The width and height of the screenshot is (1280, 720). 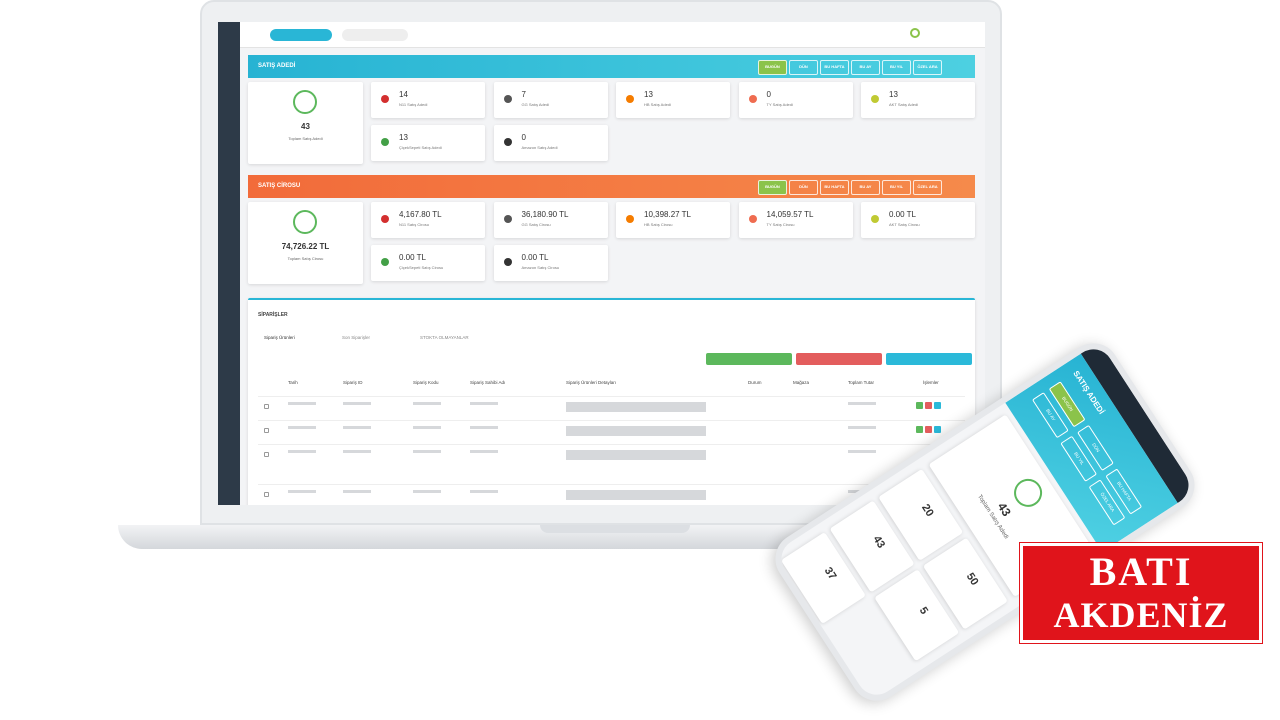 What do you see at coordinates (795, 220) in the screenshot?
I see `stat-tile: 14,059.57 TL TY Satış Cirosu` at bounding box center [795, 220].